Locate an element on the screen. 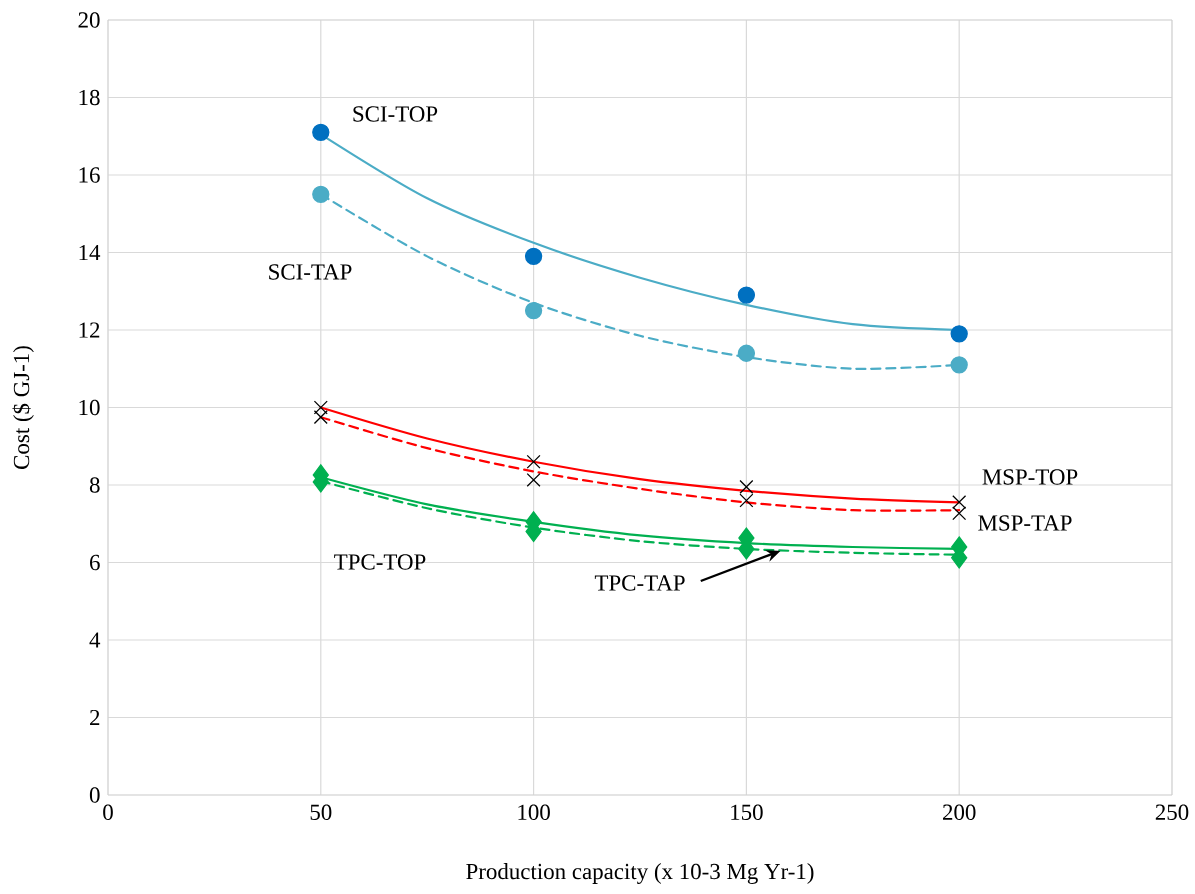  x-tick-label: 200 is located at coordinates (959, 812).